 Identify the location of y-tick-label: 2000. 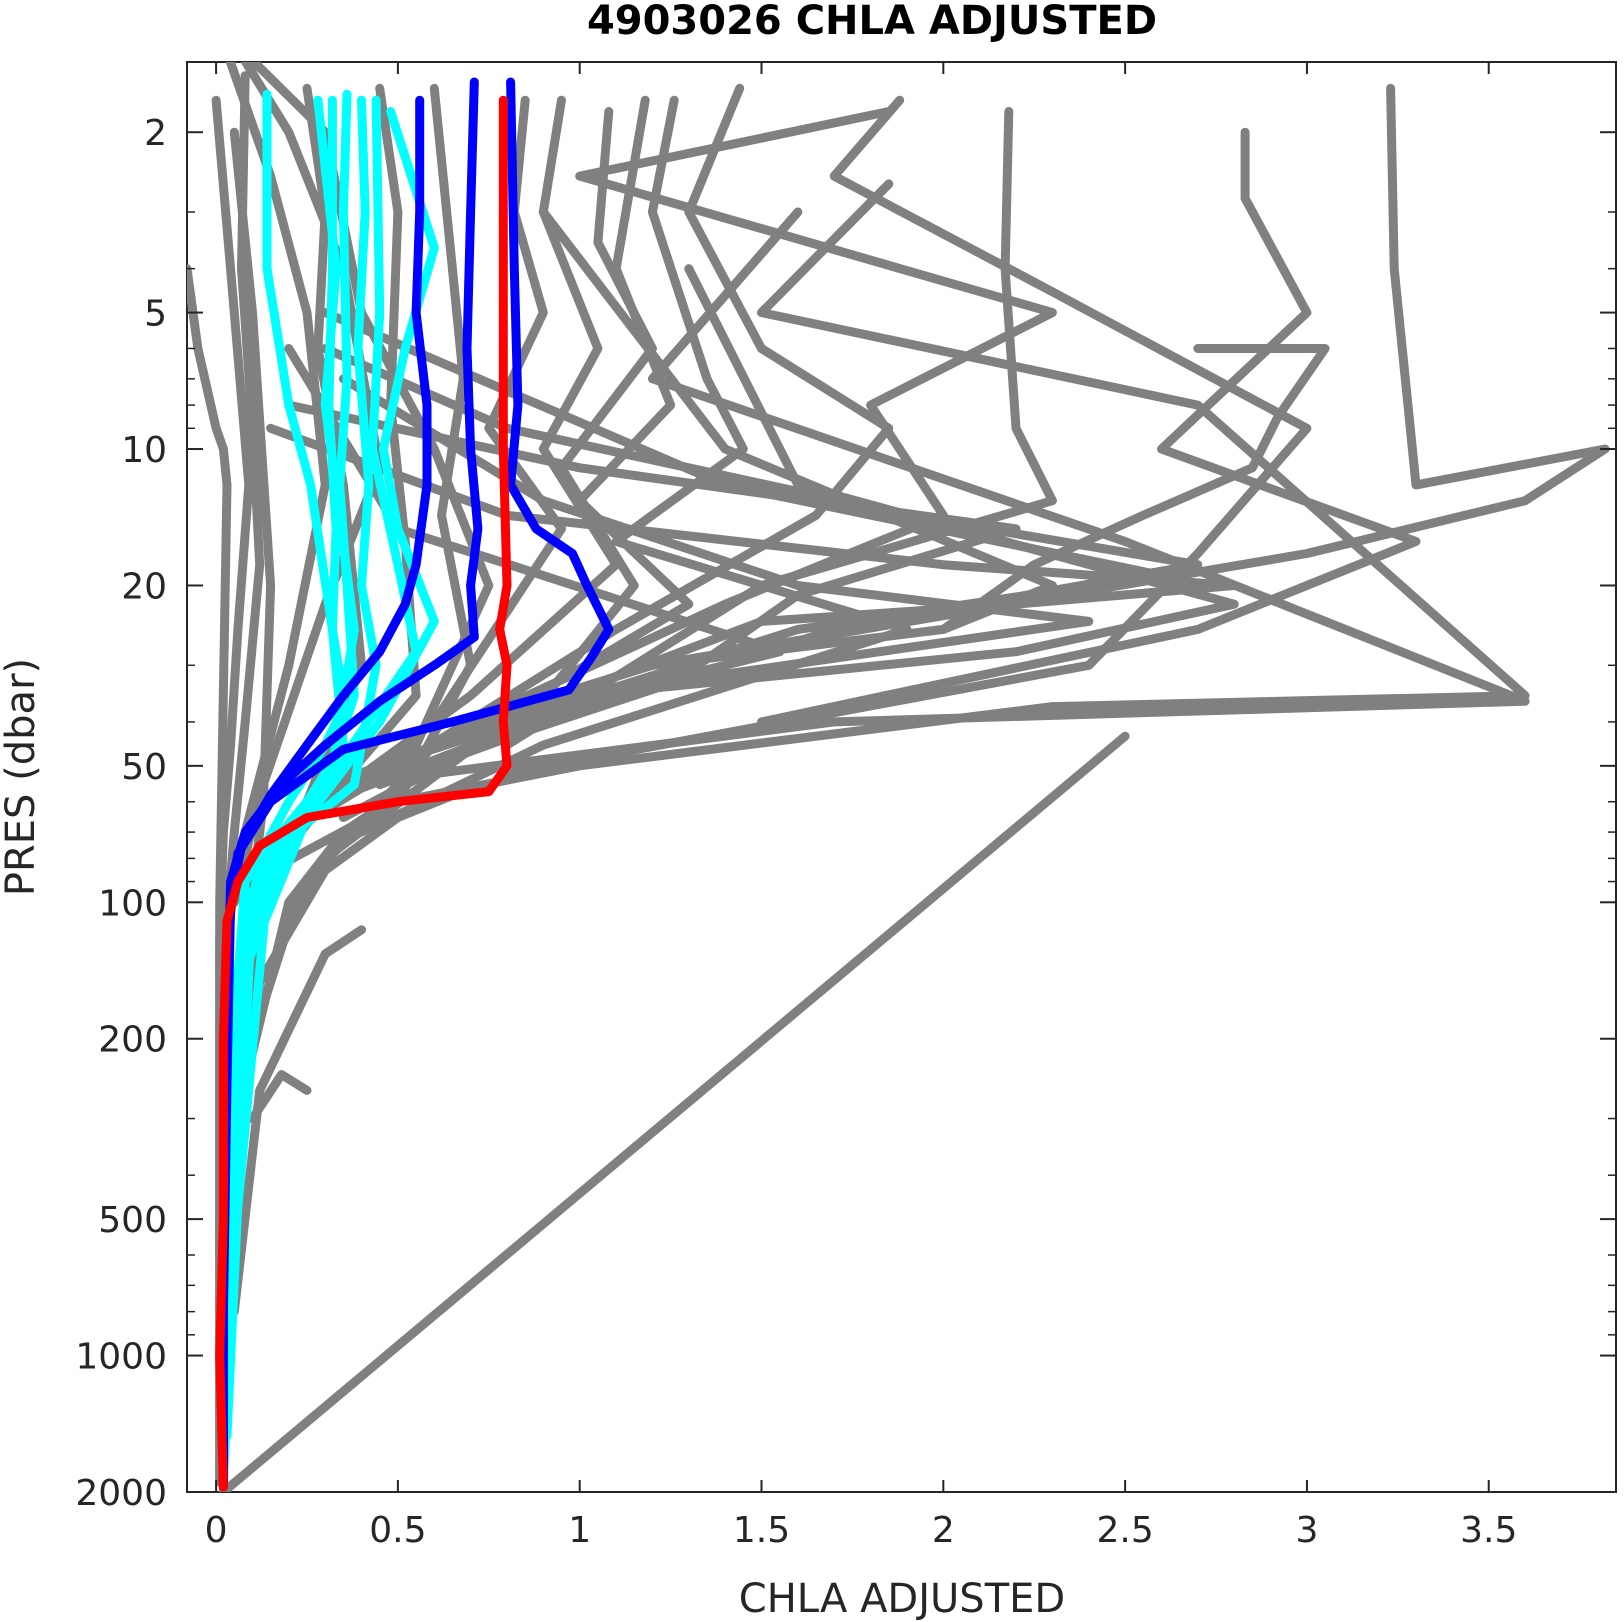
(121, 1493).